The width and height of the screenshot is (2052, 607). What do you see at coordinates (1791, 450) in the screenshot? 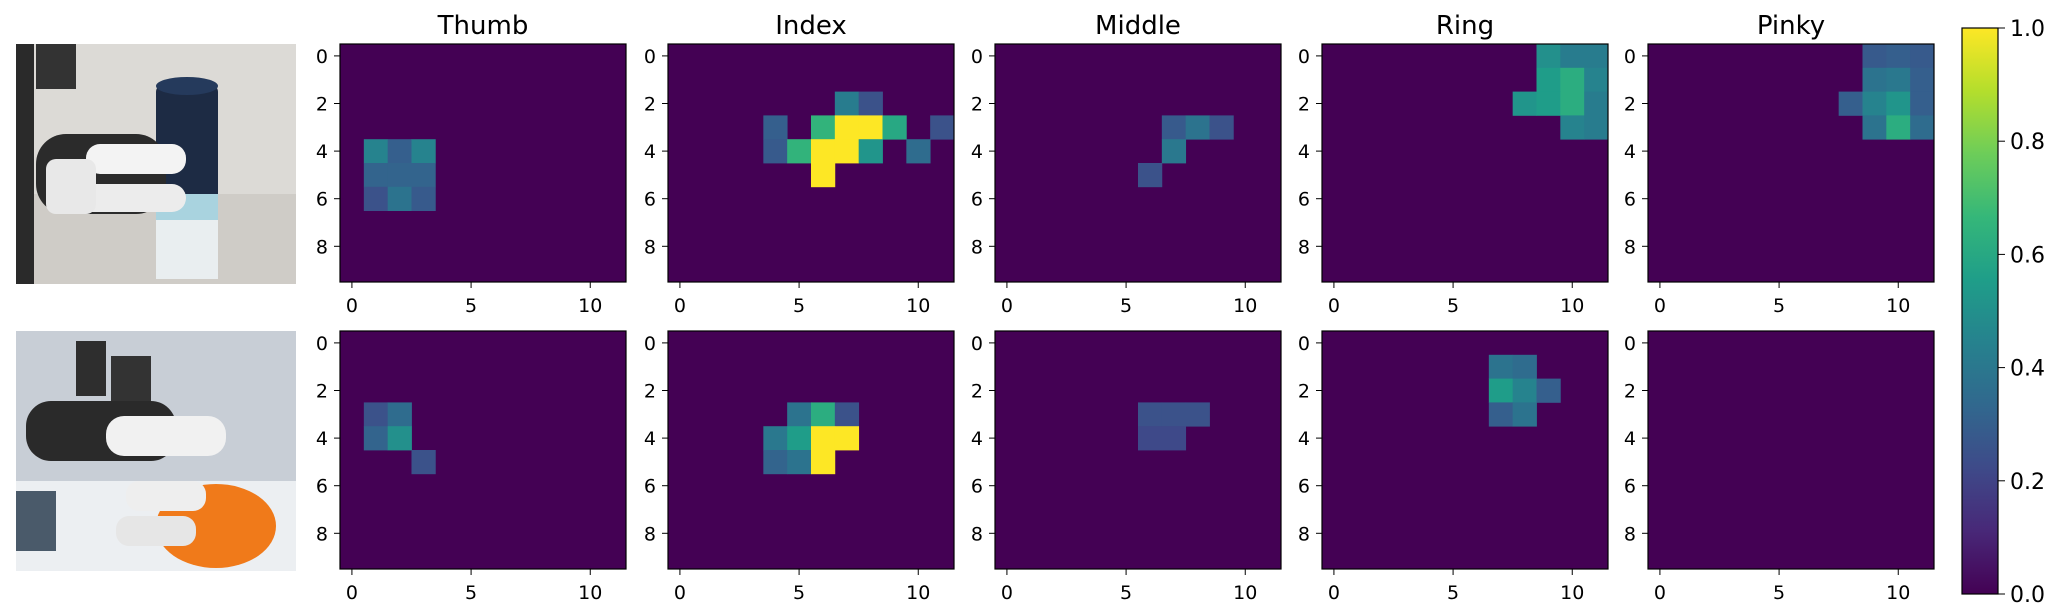
I see `heatmap-background` at bounding box center [1791, 450].